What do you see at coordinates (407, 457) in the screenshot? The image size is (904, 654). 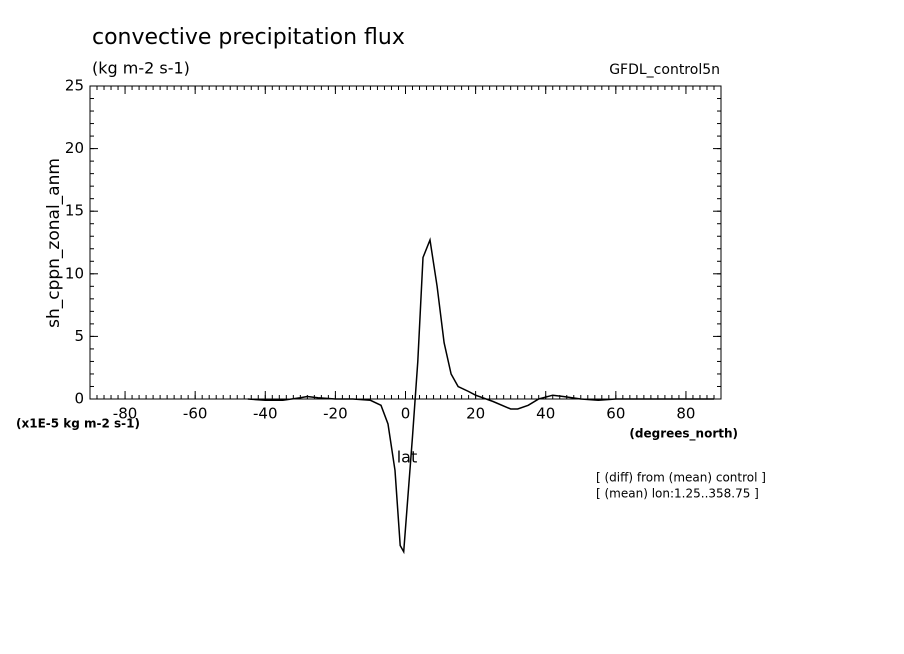 I see `x-axis-label: lat` at bounding box center [407, 457].